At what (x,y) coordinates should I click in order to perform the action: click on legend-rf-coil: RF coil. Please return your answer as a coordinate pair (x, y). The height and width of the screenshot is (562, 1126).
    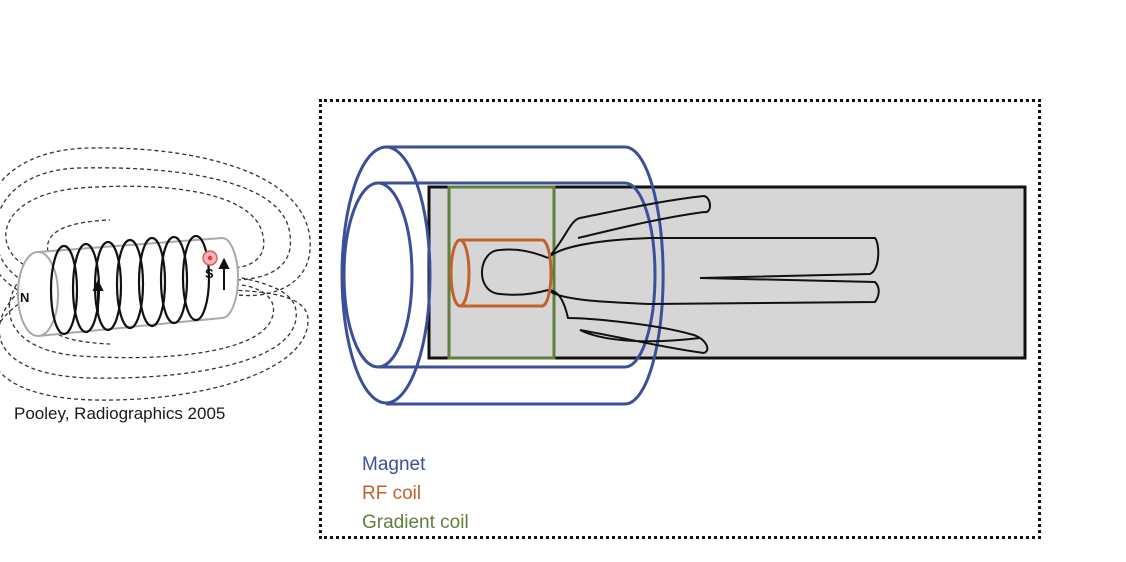
    Looking at the image, I should click on (392, 493).